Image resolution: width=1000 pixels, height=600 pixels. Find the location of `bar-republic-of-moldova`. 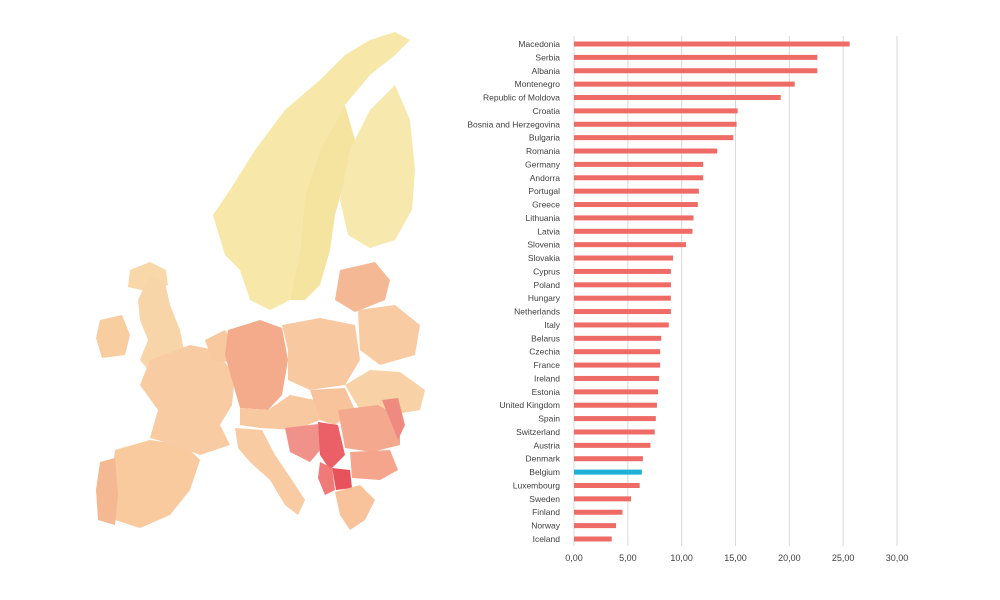

bar-republic-of-moldova is located at coordinates (677, 98).